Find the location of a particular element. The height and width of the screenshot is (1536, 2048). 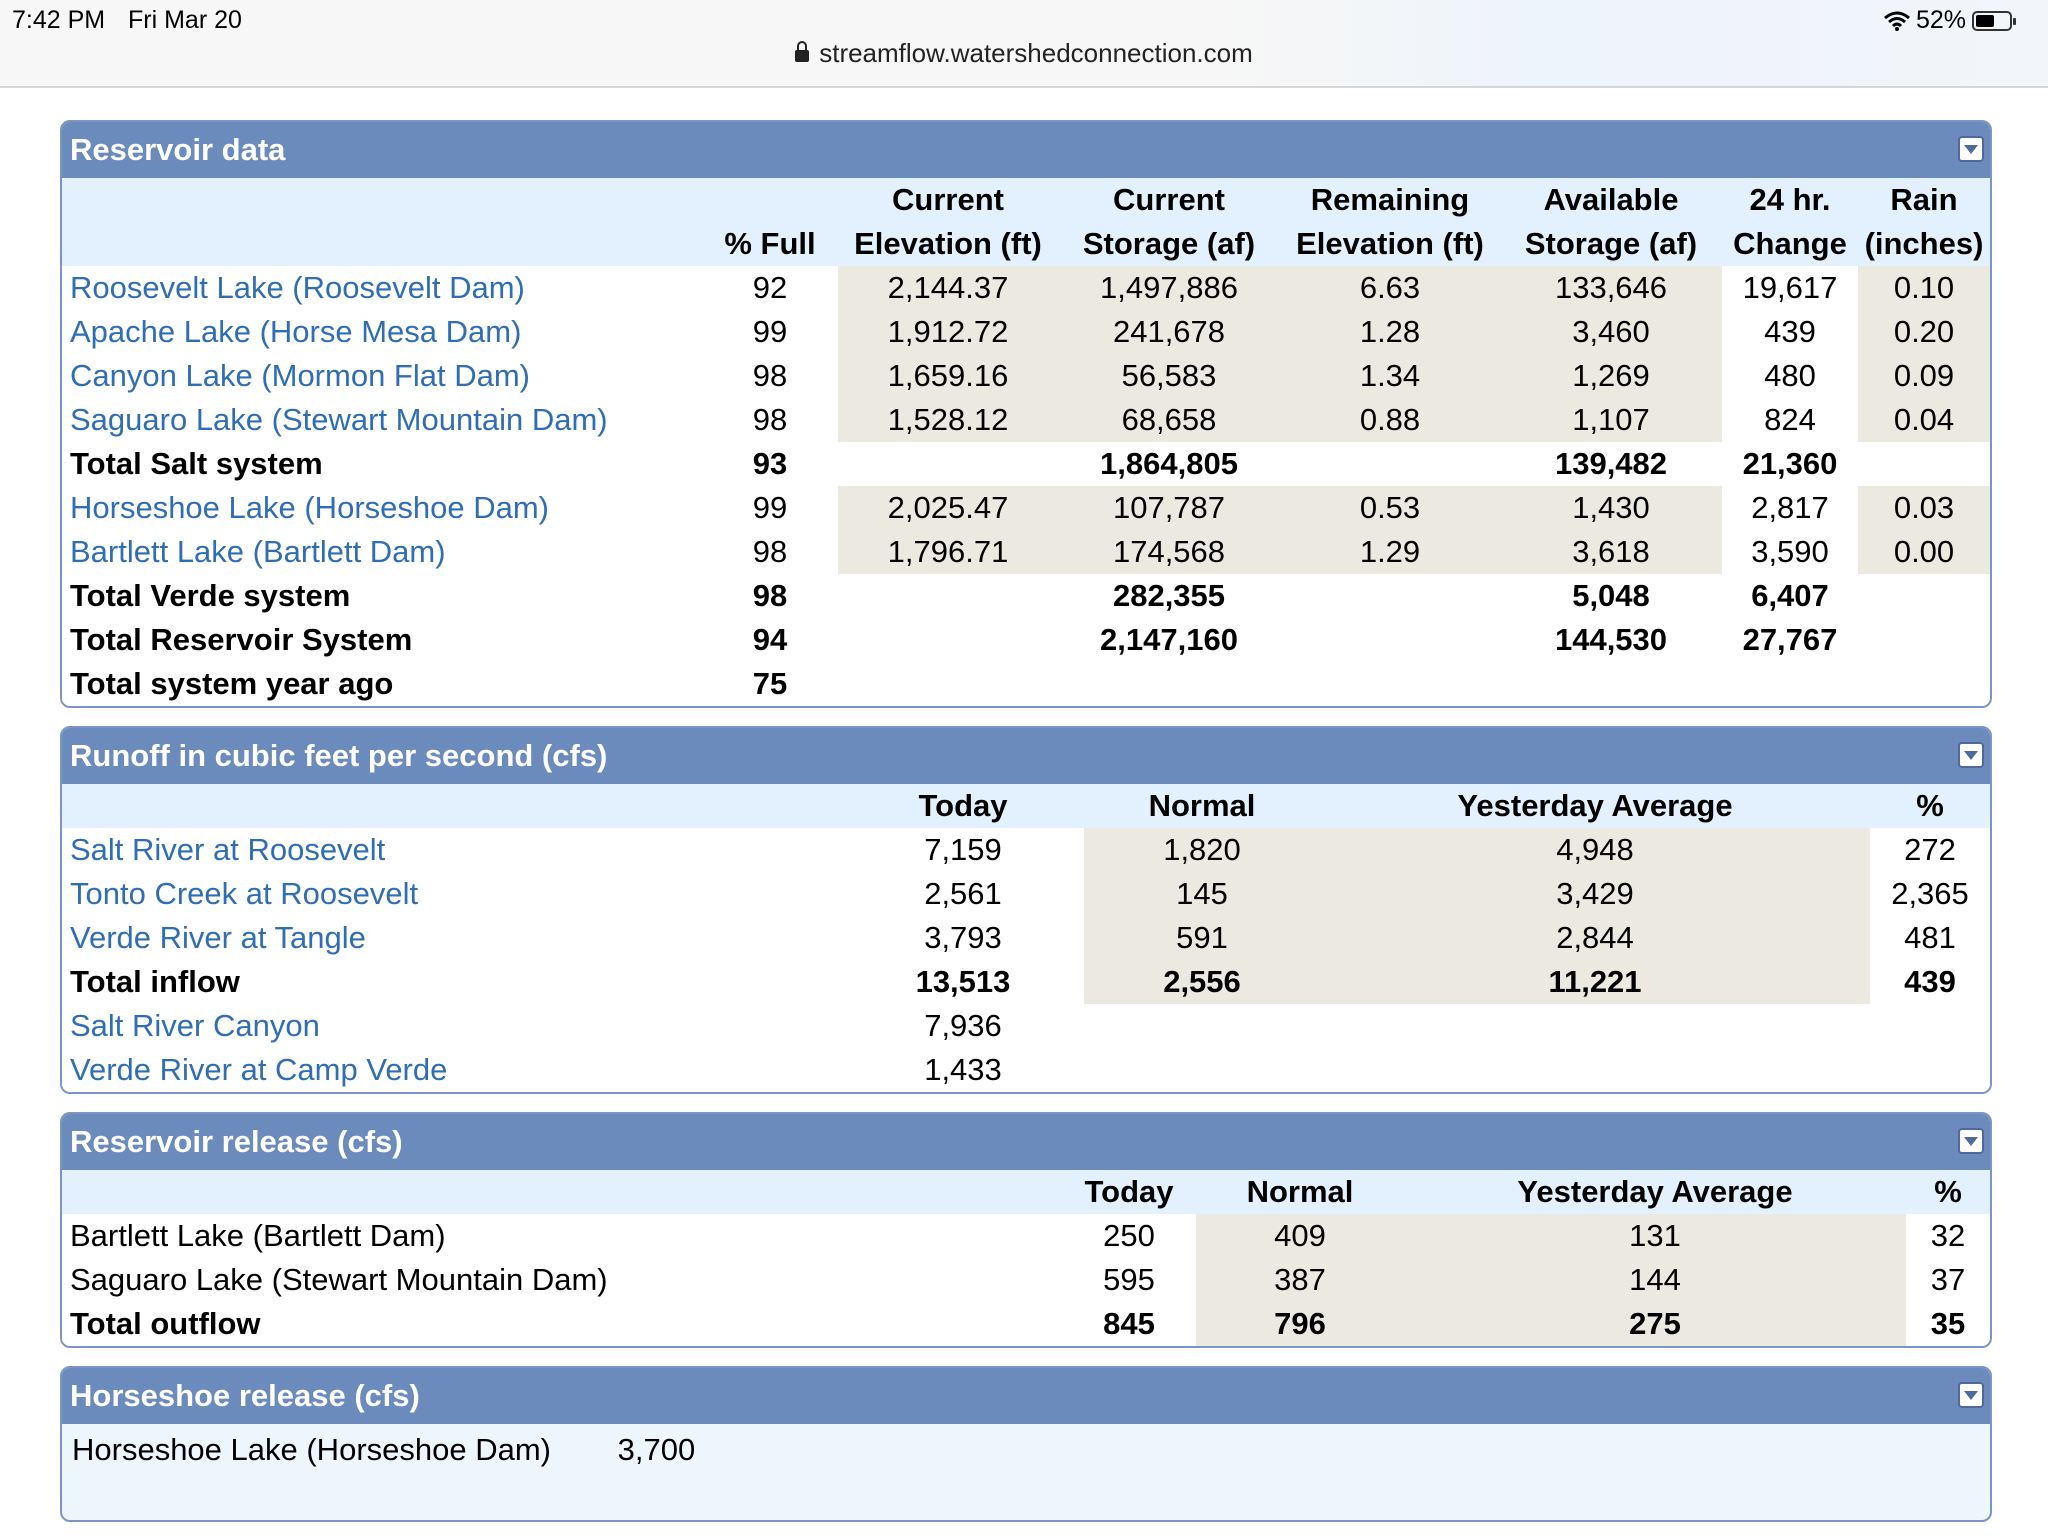

header-cell is located at coordinates (452, 806).